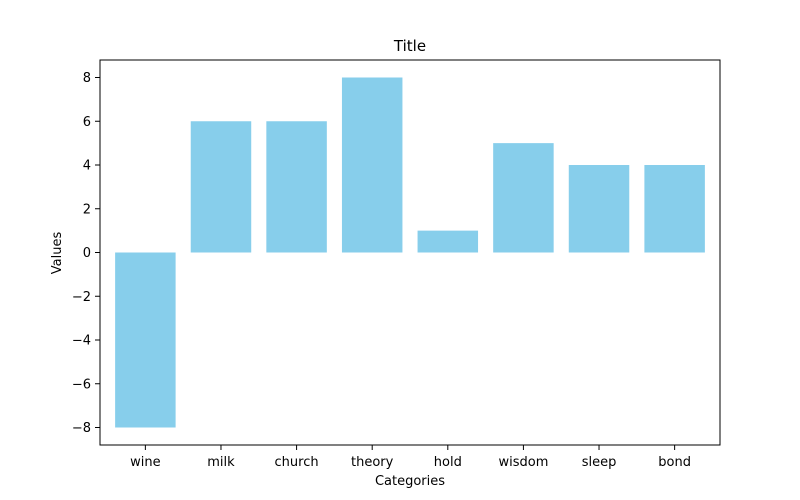 Image resolution: width=800 pixels, height=500 pixels. Describe the element at coordinates (599, 462) in the screenshot. I see `x-tick-label: sleep` at that location.